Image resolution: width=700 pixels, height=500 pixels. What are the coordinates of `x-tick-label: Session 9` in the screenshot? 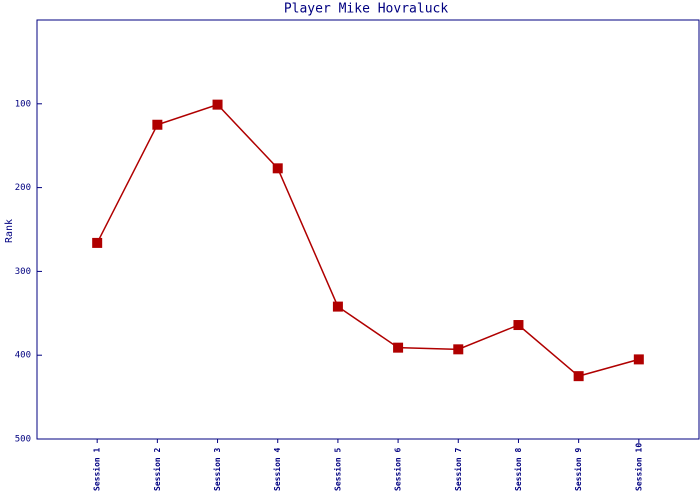 It's located at (578, 469).